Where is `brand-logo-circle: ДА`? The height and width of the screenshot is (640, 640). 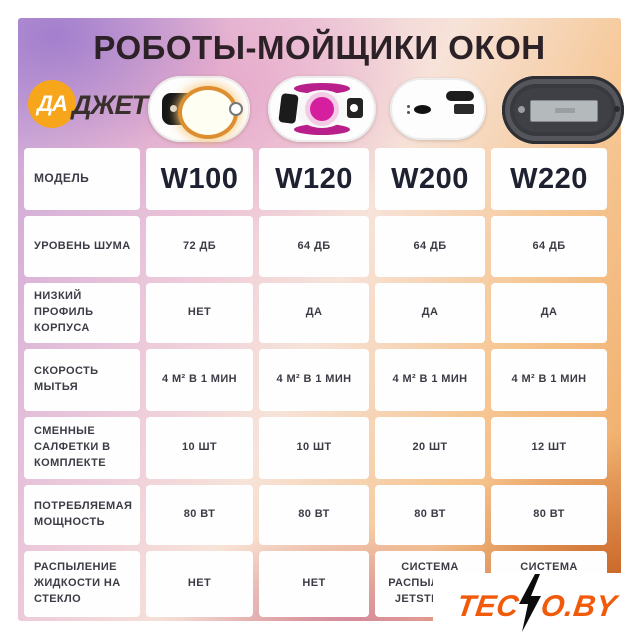 brand-logo-circle: ДА is located at coordinates (52, 104).